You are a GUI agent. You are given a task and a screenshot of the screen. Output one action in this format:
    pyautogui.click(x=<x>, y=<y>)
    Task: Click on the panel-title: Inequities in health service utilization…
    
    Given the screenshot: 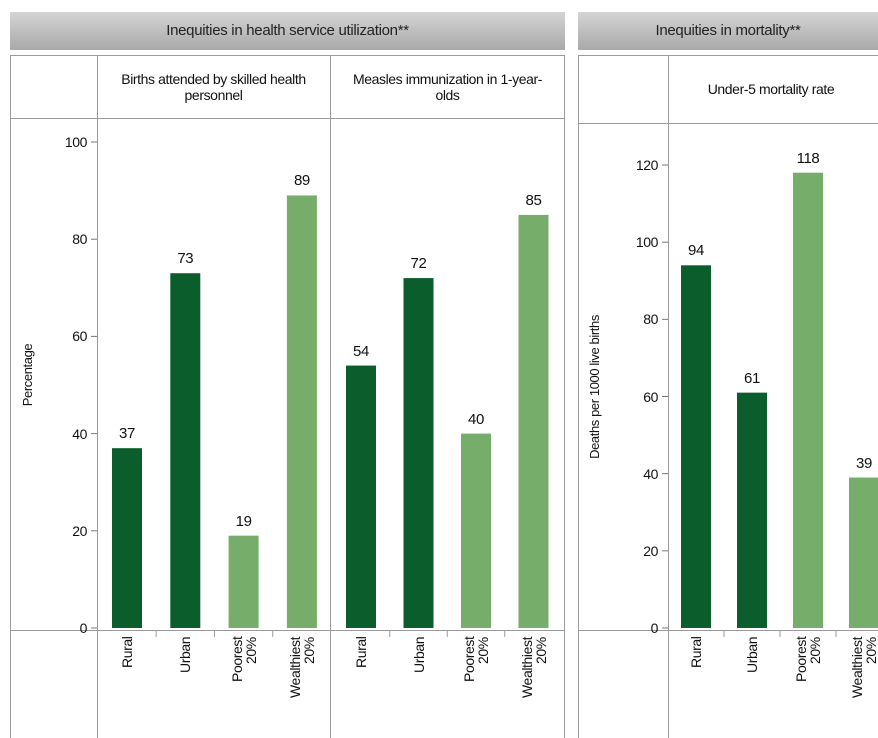 What is the action you would take?
    pyautogui.click(x=287, y=30)
    